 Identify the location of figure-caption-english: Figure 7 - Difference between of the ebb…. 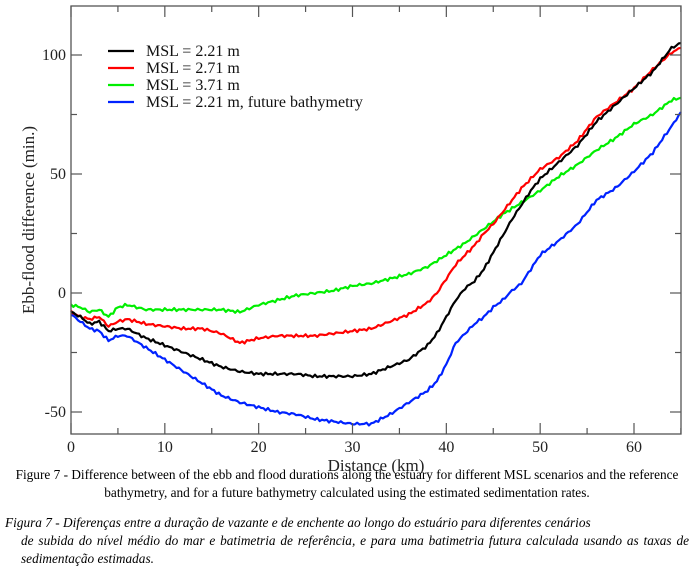
(347, 483).